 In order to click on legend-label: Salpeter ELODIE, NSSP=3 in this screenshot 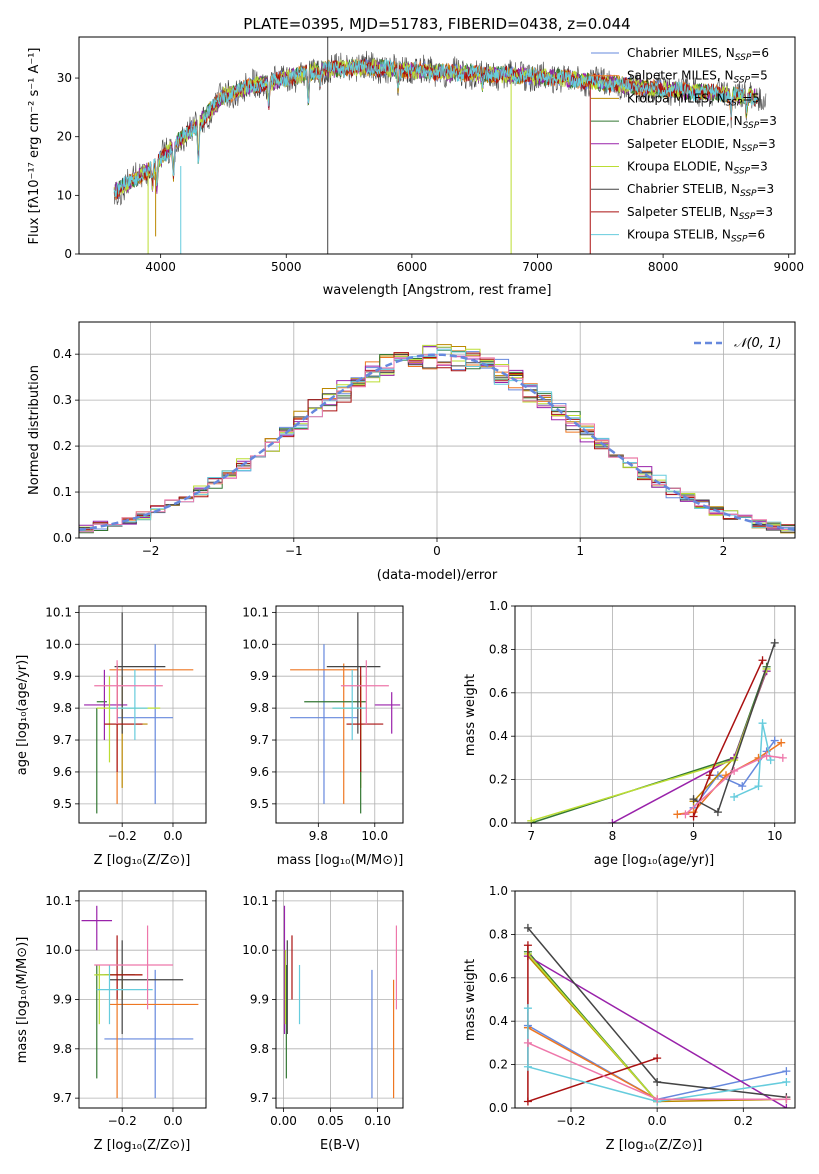, I will do `click(701, 145)`.